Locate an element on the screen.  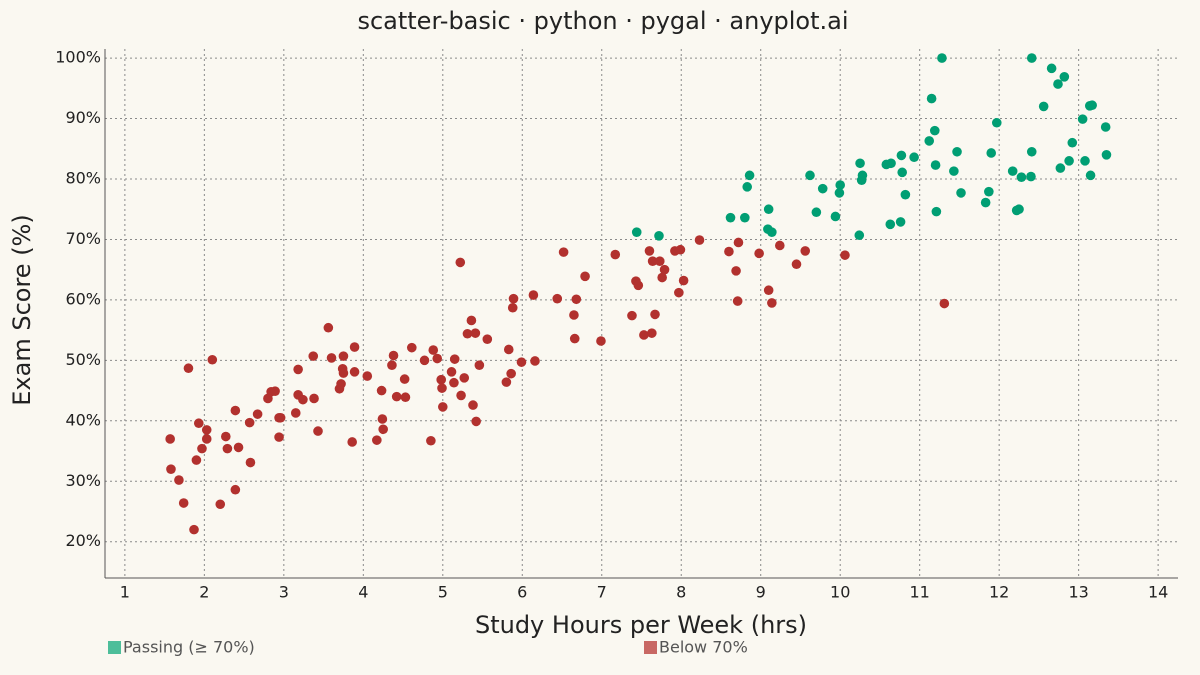
y-tick-label: 20% is located at coordinates (83, 540).